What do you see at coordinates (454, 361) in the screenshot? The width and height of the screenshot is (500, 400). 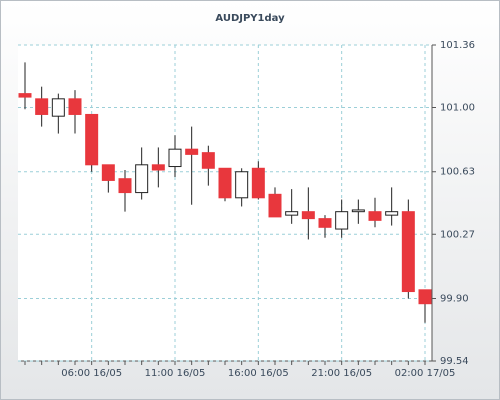 I see `y-tick-label: 99.54` at bounding box center [454, 361].